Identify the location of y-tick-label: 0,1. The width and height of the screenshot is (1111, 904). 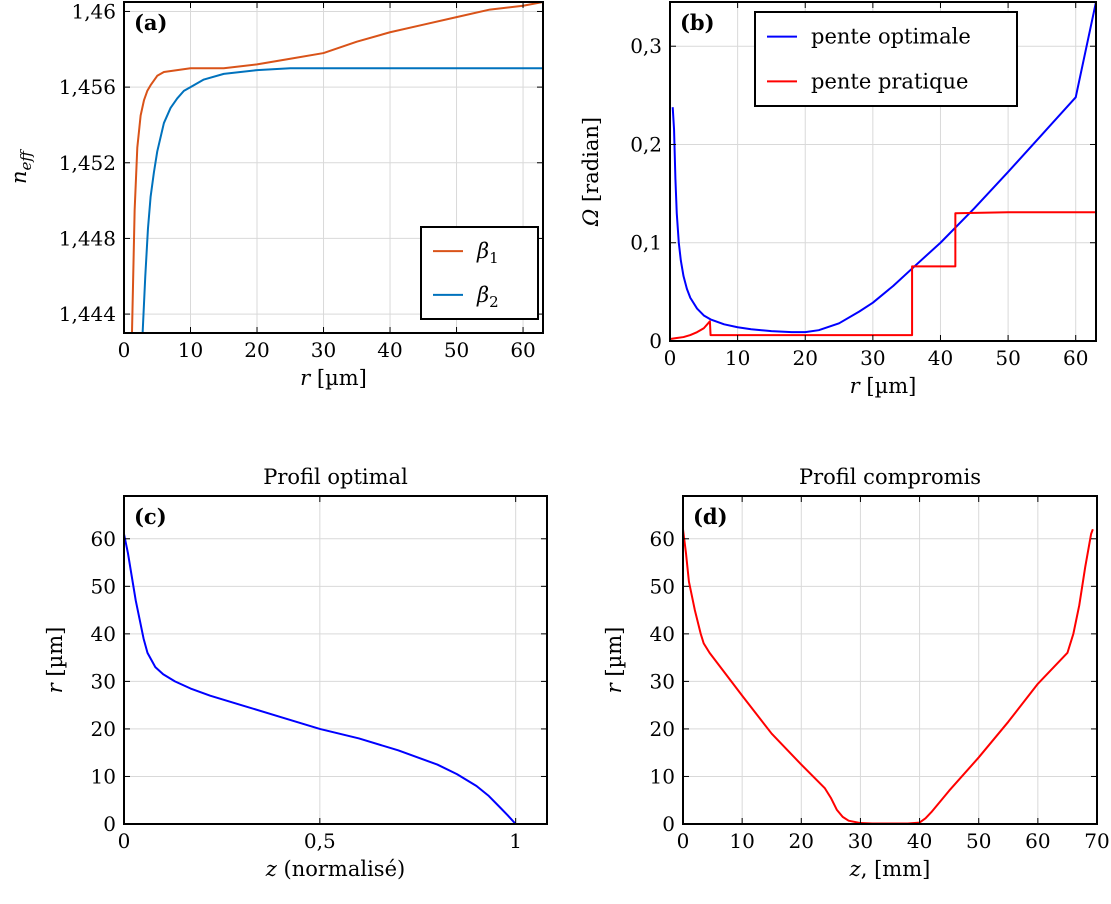
(646, 243).